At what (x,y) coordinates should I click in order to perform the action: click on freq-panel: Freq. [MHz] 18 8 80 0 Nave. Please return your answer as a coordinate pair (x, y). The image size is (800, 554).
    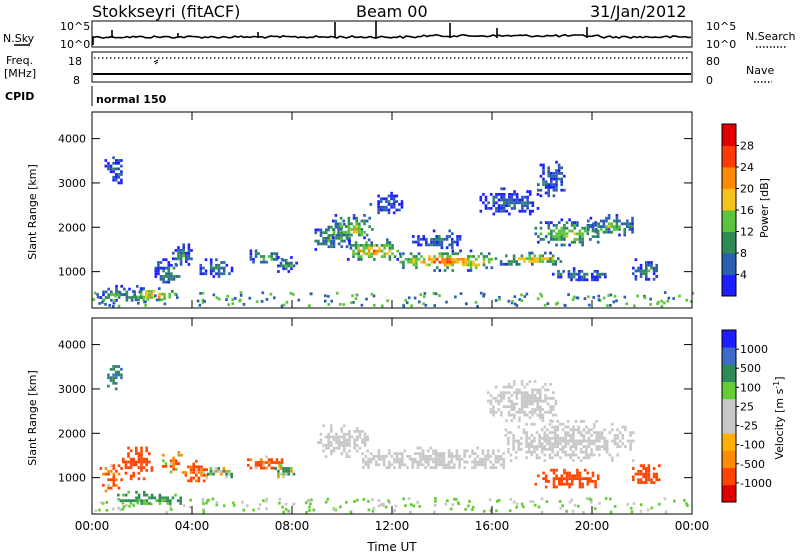
    Looking at the image, I should click on (389, 69).